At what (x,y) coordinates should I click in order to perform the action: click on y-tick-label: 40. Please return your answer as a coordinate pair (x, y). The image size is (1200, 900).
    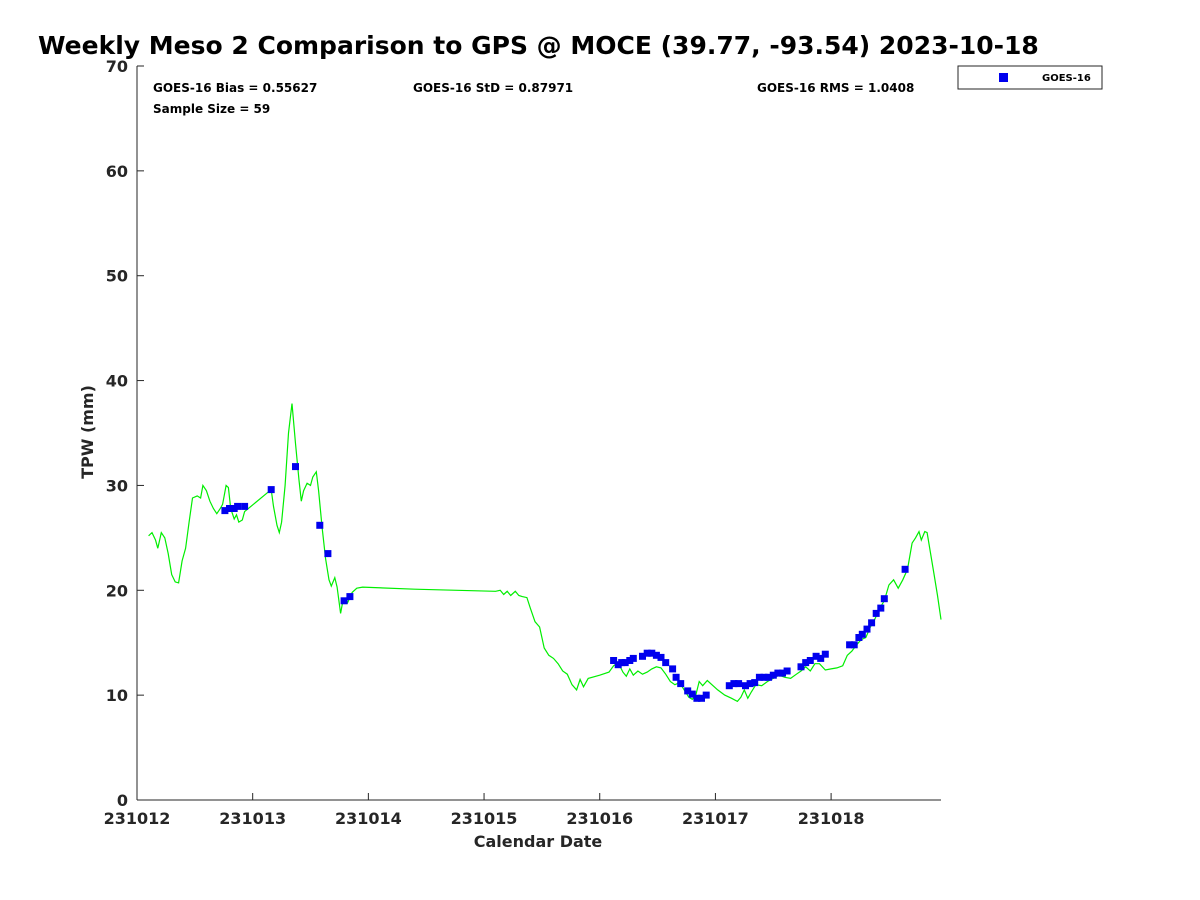
    Looking at the image, I should click on (117, 381).